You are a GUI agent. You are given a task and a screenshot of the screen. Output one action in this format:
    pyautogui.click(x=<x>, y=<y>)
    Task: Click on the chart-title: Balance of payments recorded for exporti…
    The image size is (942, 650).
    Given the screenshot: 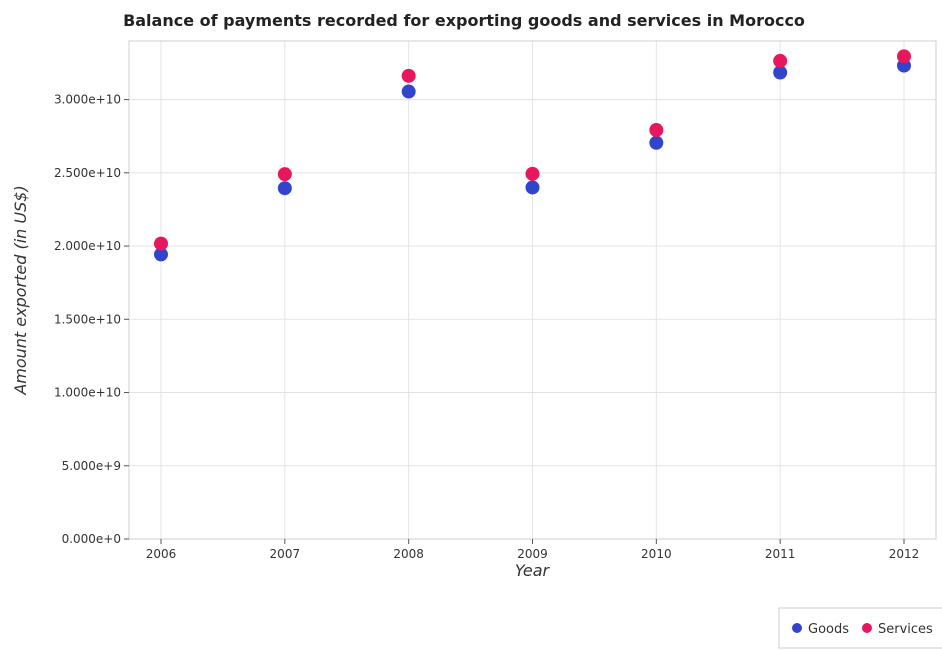 What is the action you would take?
    pyautogui.click(x=464, y=20)
    